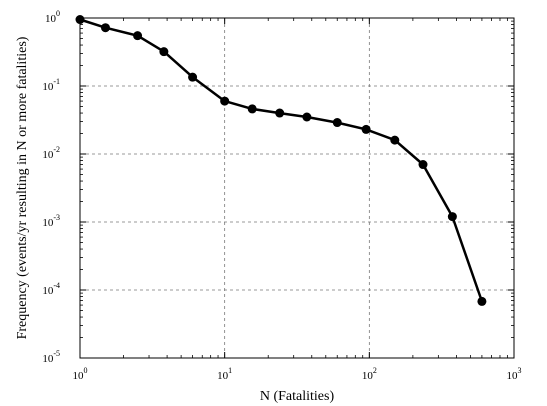  I want to click on x-tick-label: 10³, so click(514, 374).